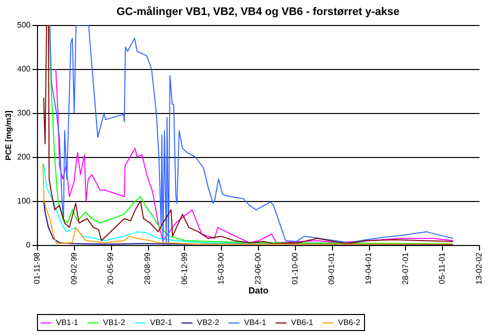 This screenshot has height=335, width=490. What do you see at coordinates (368, 268) in the screenshot?
I see `x-tick-label: 19-04-01` at bounding box center [368, 268].